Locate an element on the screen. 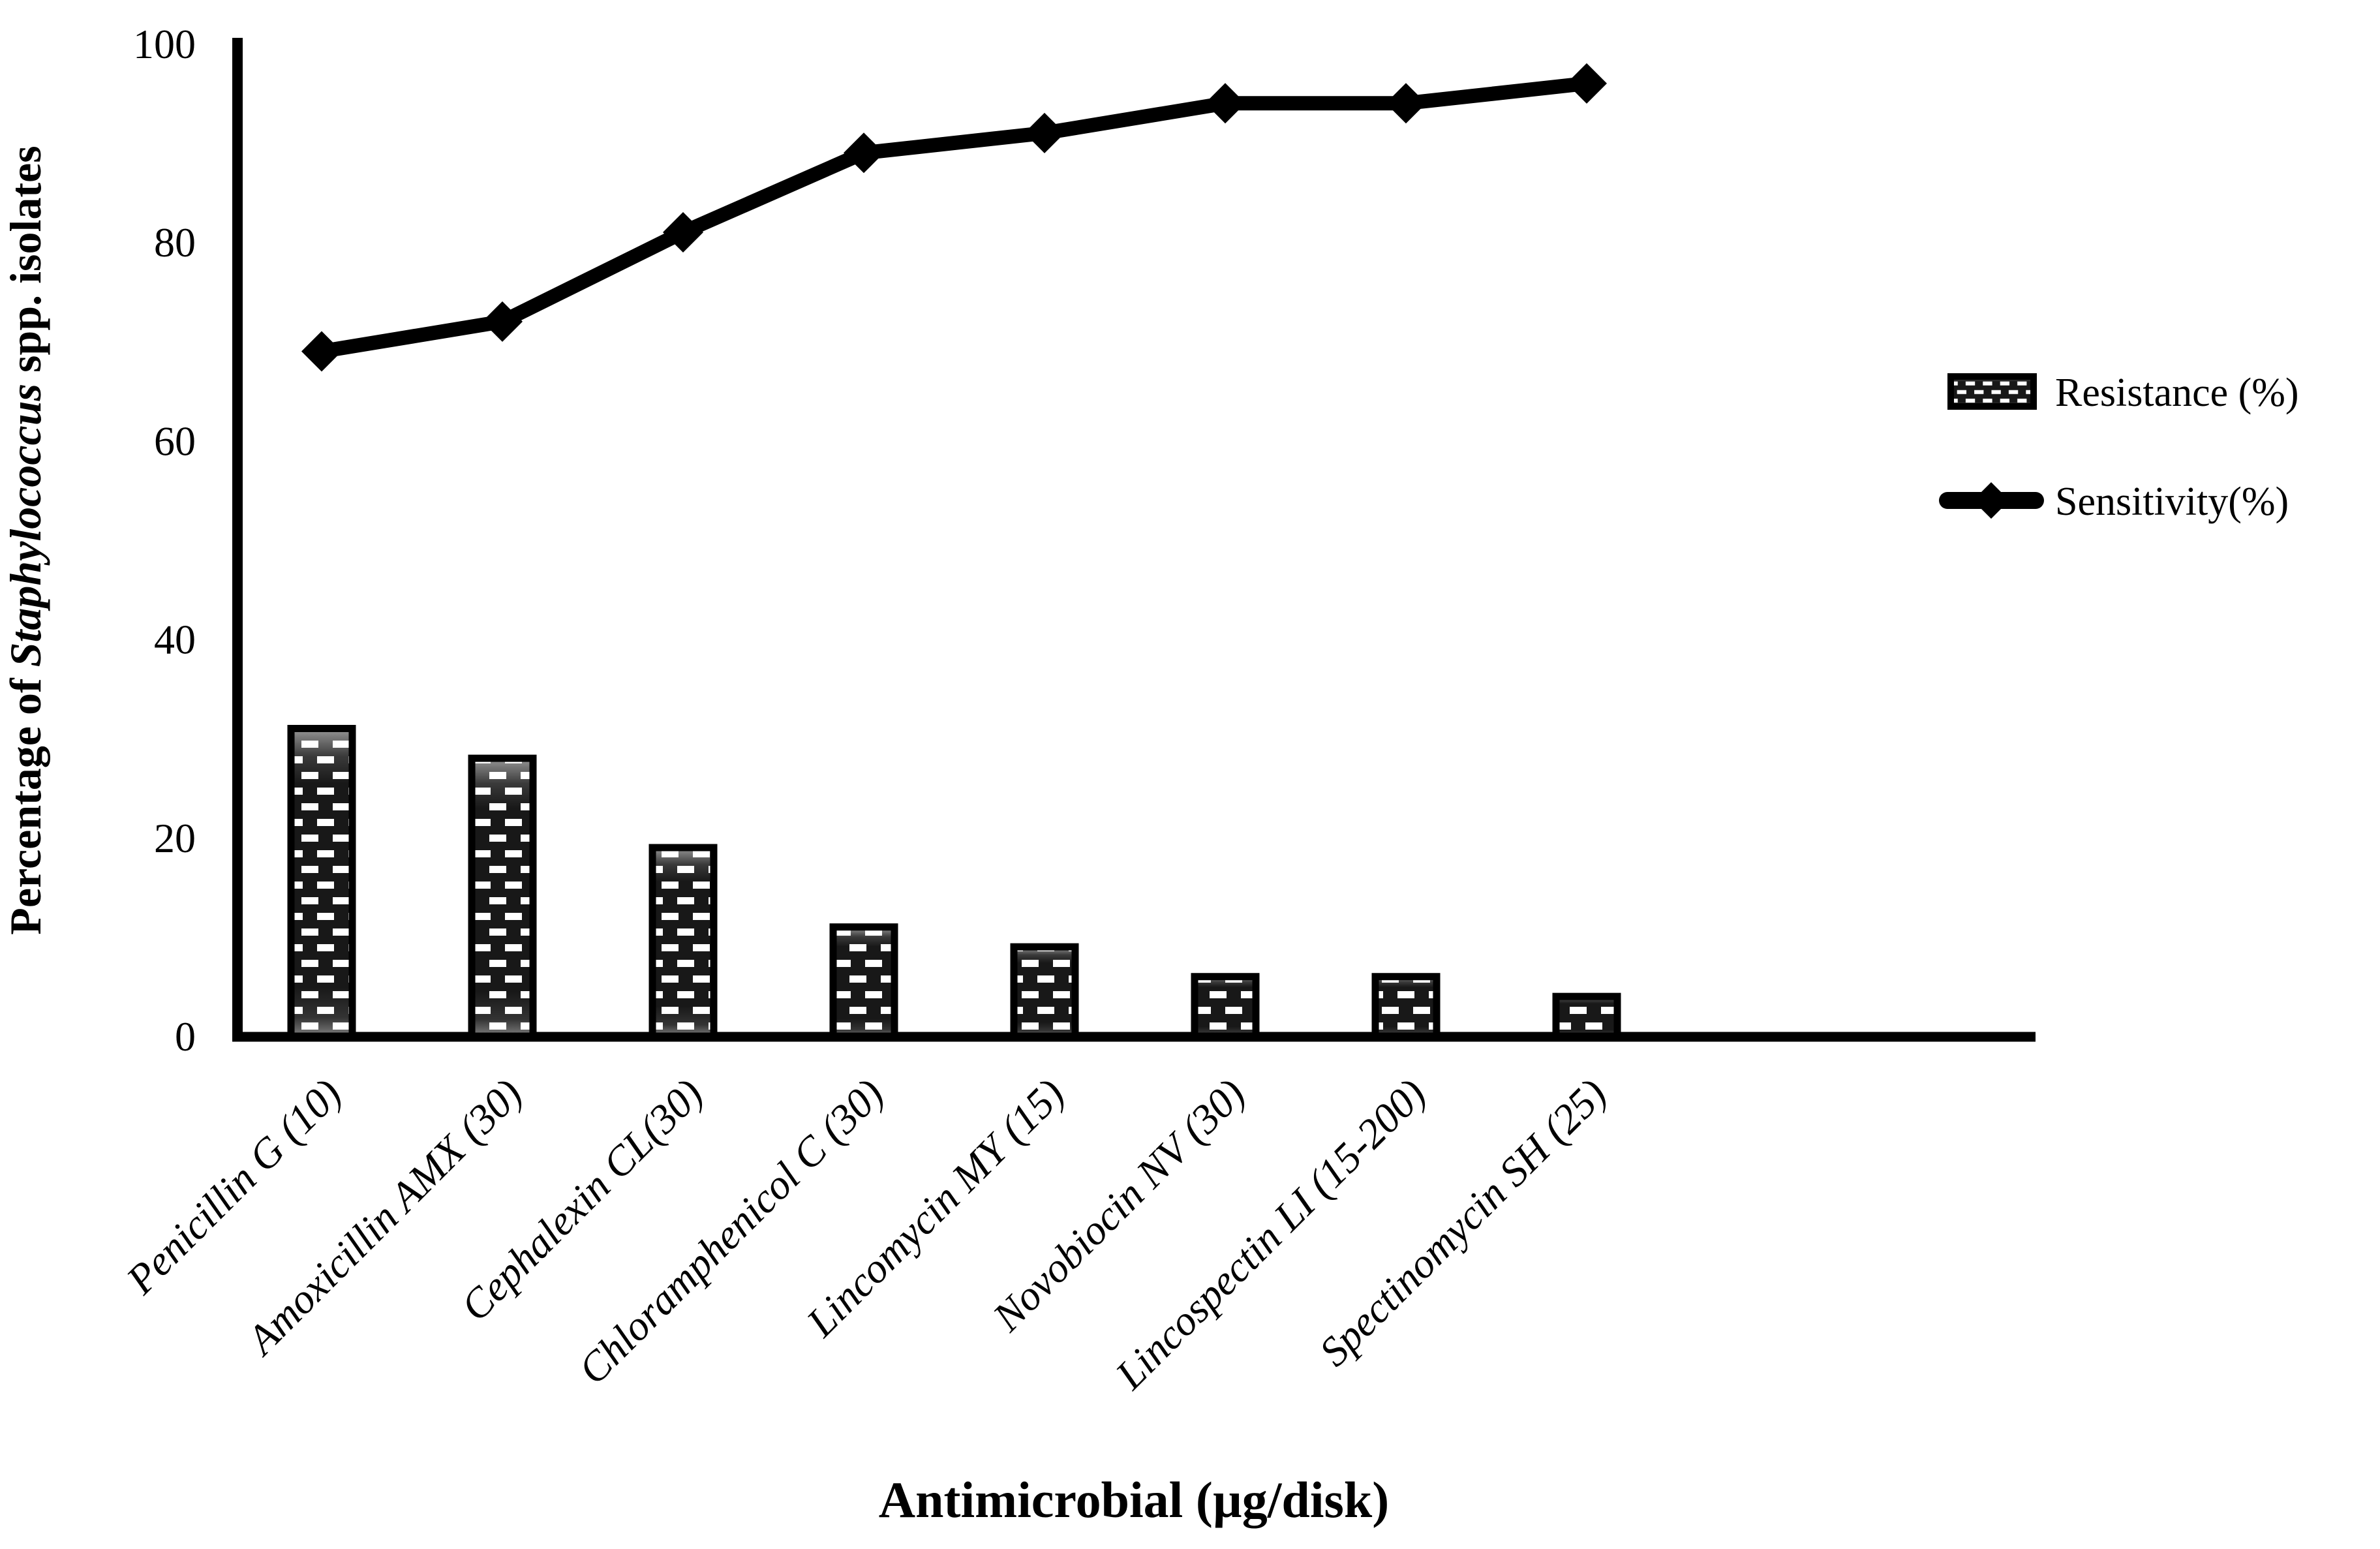 Image resolution: width=2380 pixels, height=1549 pixels. y-tick-label: 40 is located at coordinates (175, 640).